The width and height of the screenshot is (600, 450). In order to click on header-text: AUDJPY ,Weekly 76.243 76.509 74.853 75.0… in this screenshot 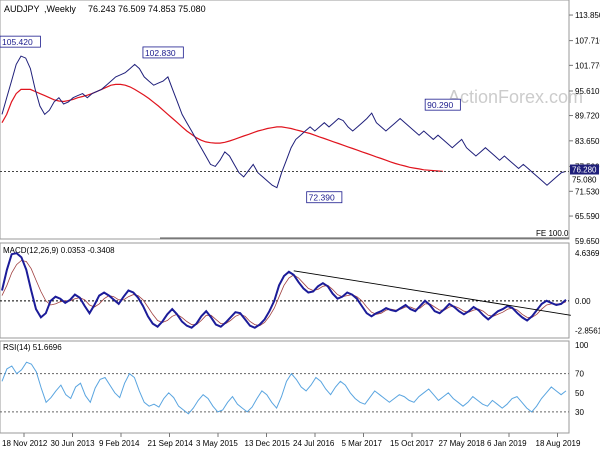, I will do `click(105, 9)`.